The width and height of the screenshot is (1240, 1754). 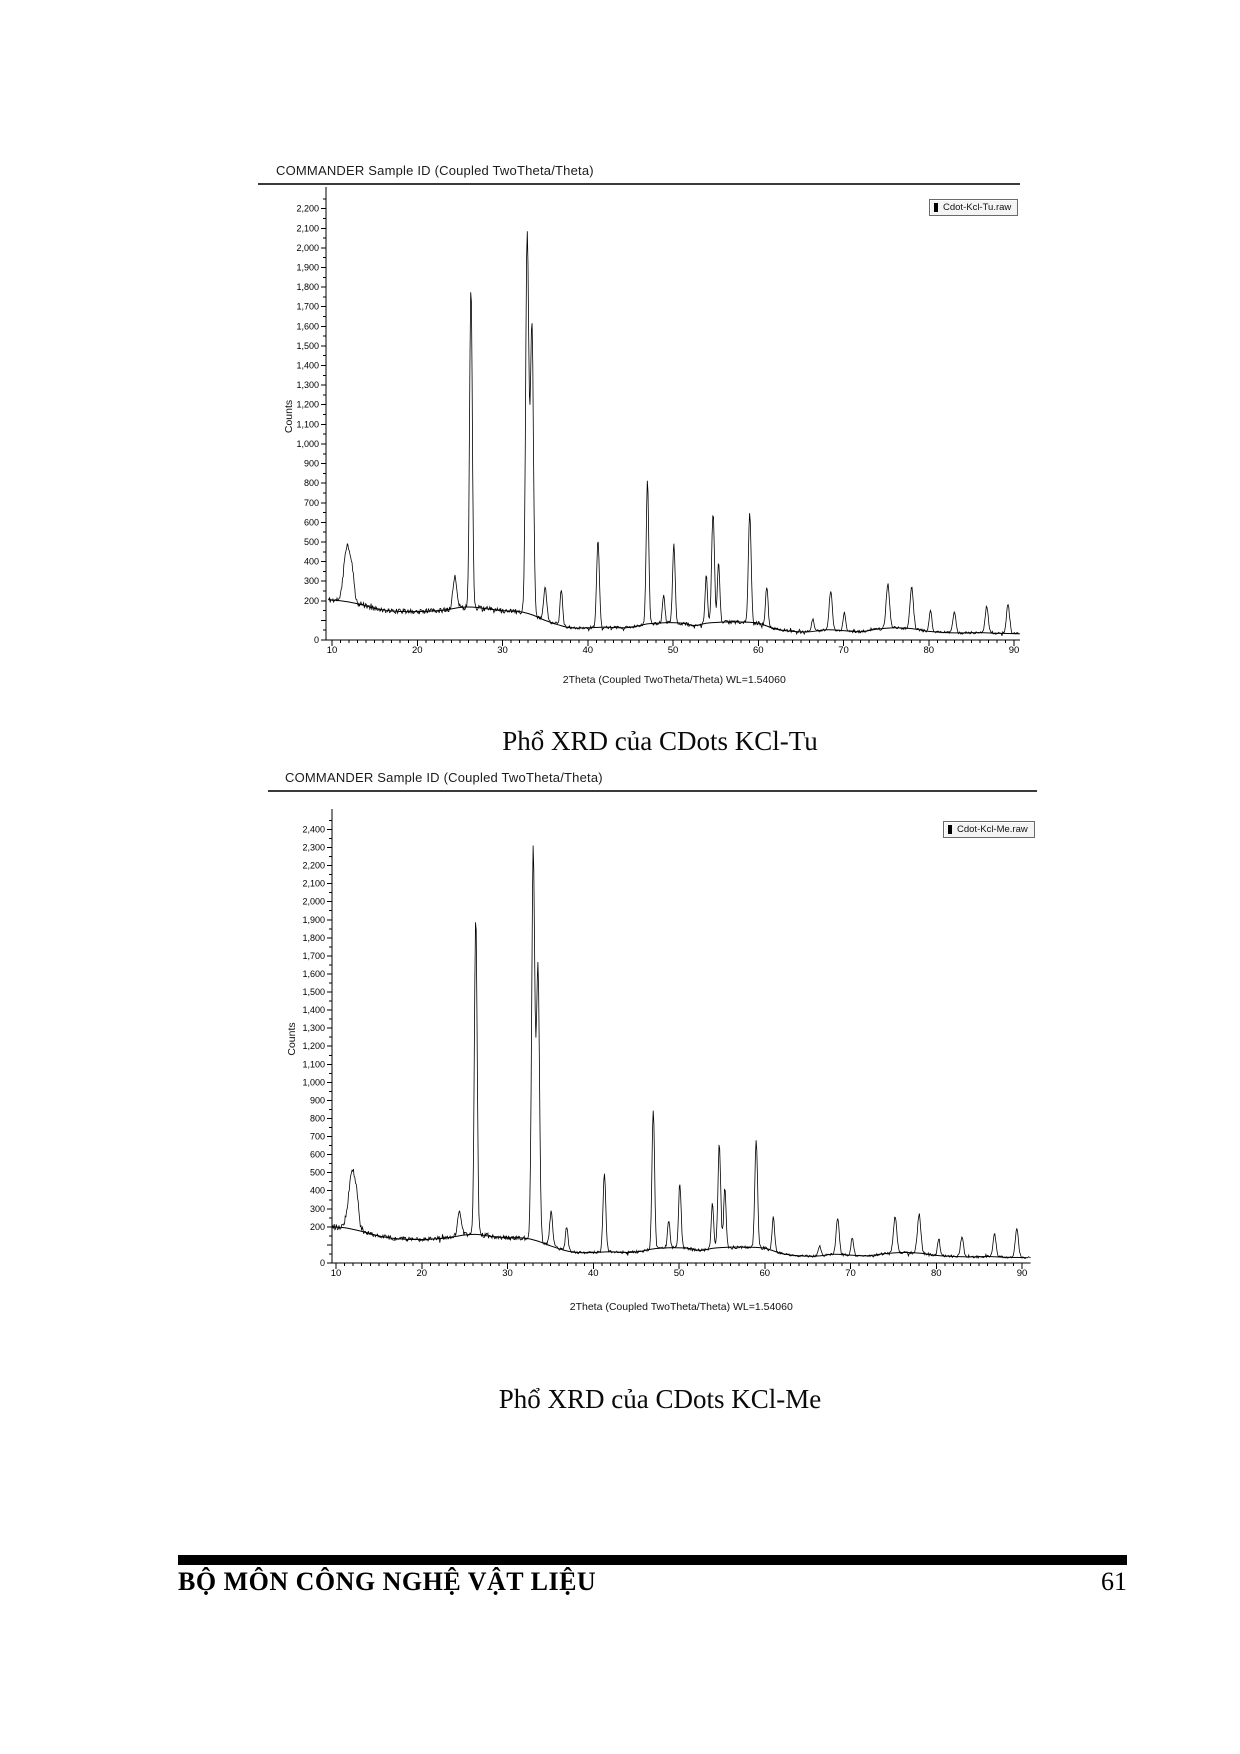 What do you see at coordinates (660, 1399) in the screenshot?
I see `figure-caption-kcl-me: Phổ XRD của CDots KCl-Me` at bounding box center [660, 1399].